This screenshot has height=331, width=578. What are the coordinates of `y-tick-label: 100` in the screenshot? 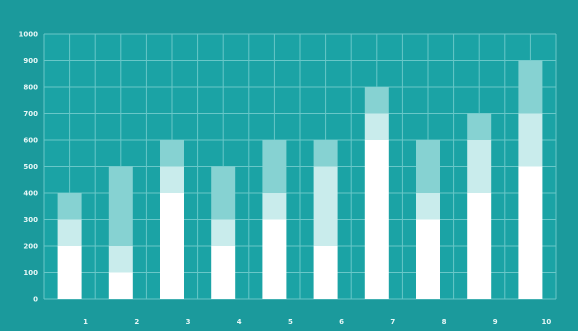 It's located at (30, 273).